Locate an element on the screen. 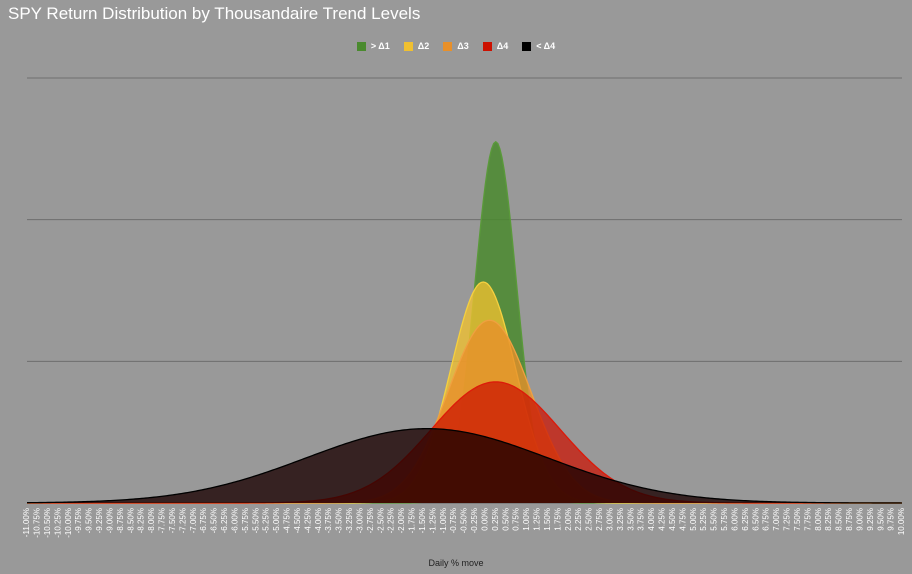 The width and height of the screenshot is (912, 574). x-tick-label: 9.00% is located at coordinates (859, 519).